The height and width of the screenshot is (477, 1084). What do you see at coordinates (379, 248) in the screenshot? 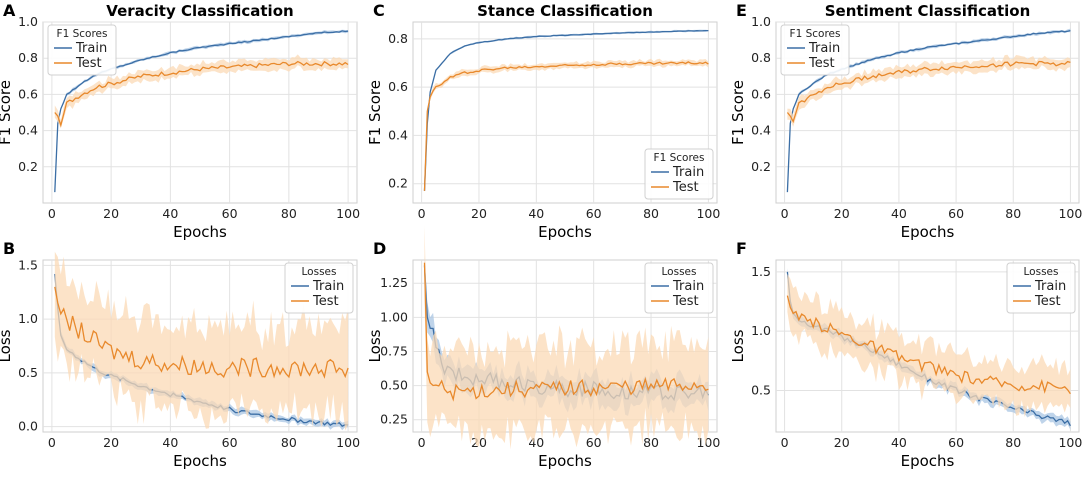
I see `panel-letter: D` at bounding box center [379, 248].